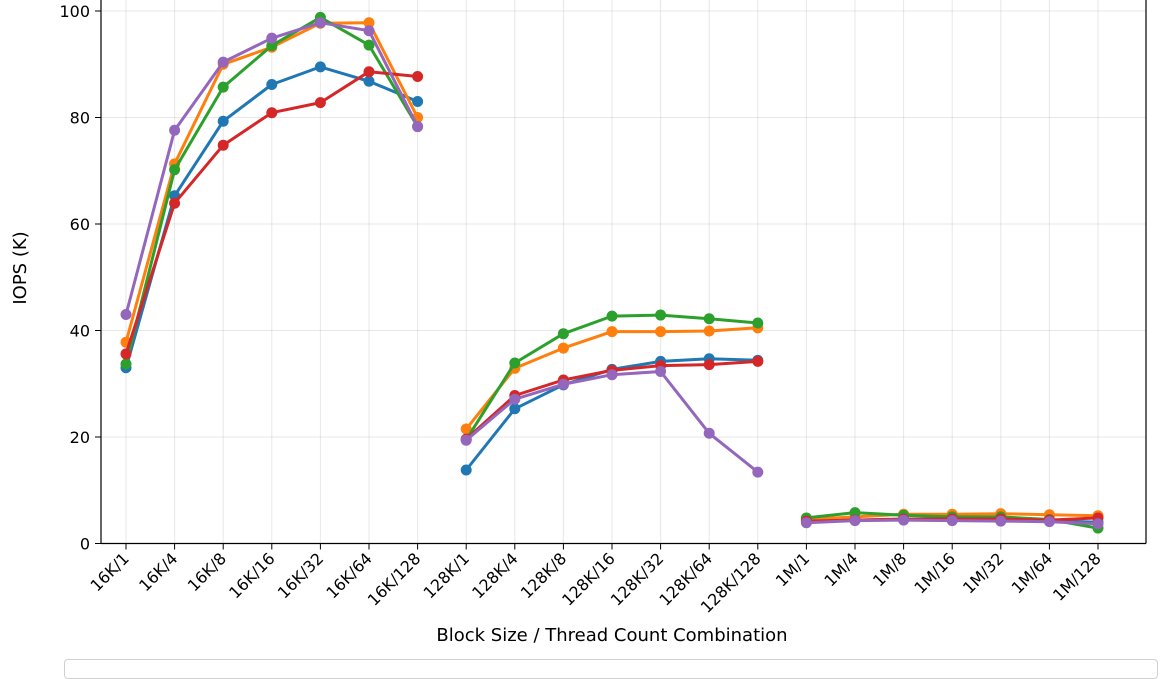 Image resolution: width=1170 pixels, height=679 pixels. What do you see at coordinates (611, 635) in the screenshot?
I see `x-axis-label: Block Size / Thread Count Combination` at bounding box center [611, 635].